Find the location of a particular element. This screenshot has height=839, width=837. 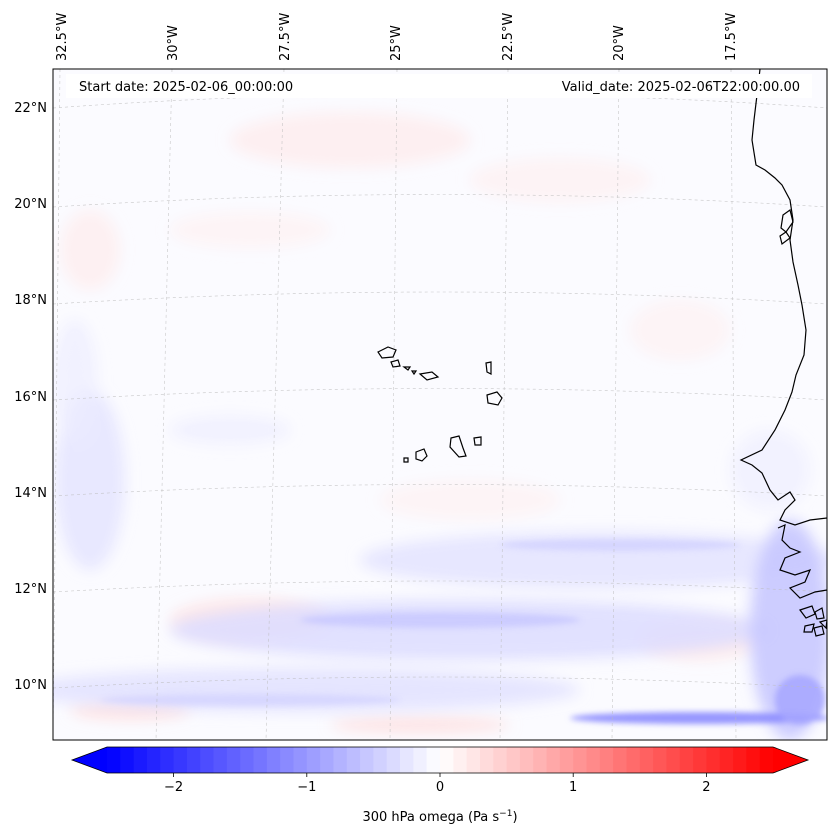

lat-label: 22°N is located at coordinates (30, 108).